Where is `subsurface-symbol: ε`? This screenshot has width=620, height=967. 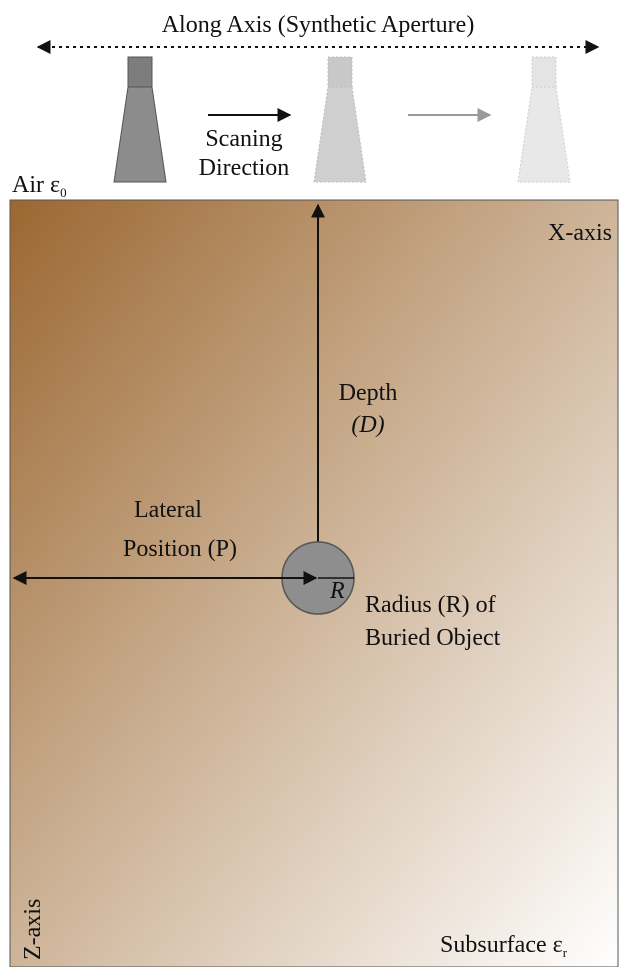 subsurface-symbol: ε is located at coordinates (558, 945).